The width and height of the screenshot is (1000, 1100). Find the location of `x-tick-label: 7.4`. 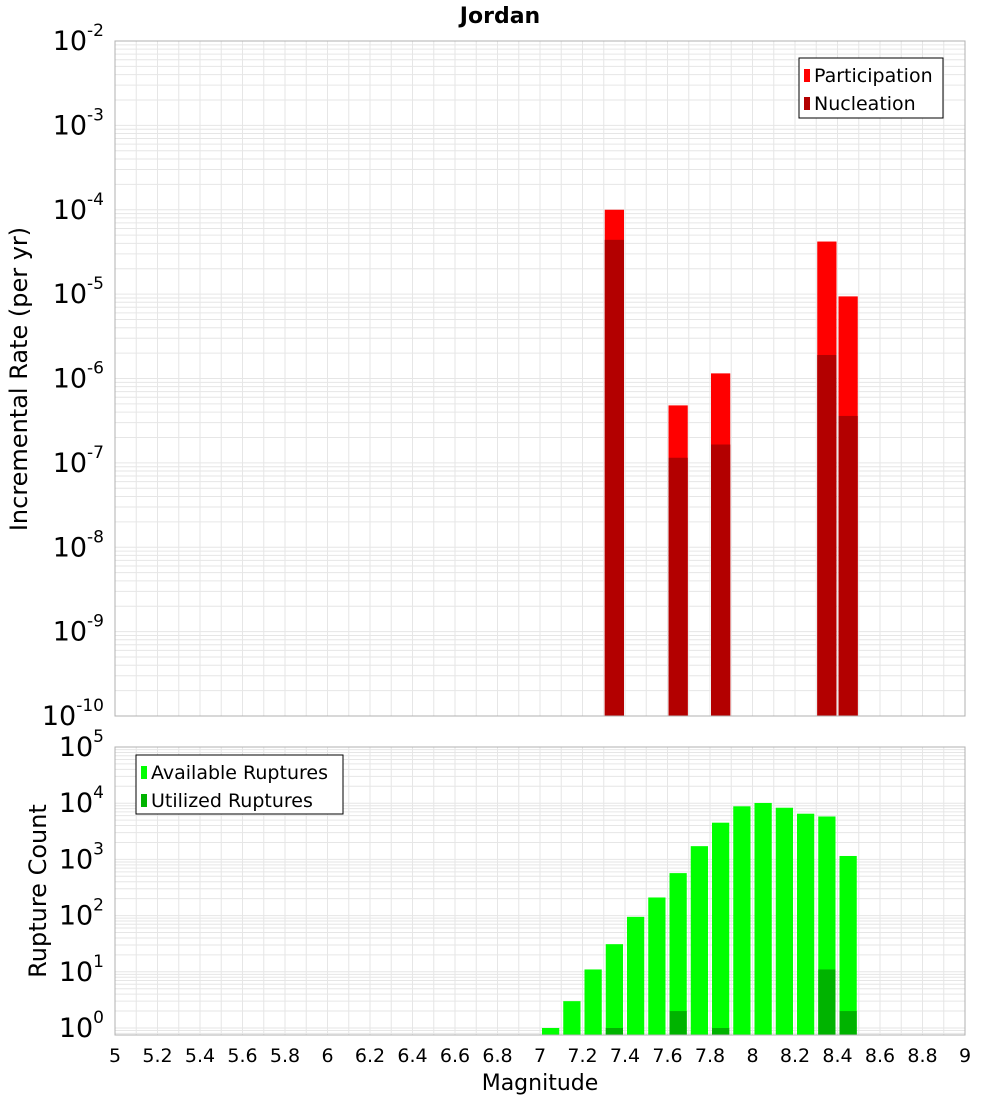

x-tick-label: 7.4 is located at coordinates (625, 1056).